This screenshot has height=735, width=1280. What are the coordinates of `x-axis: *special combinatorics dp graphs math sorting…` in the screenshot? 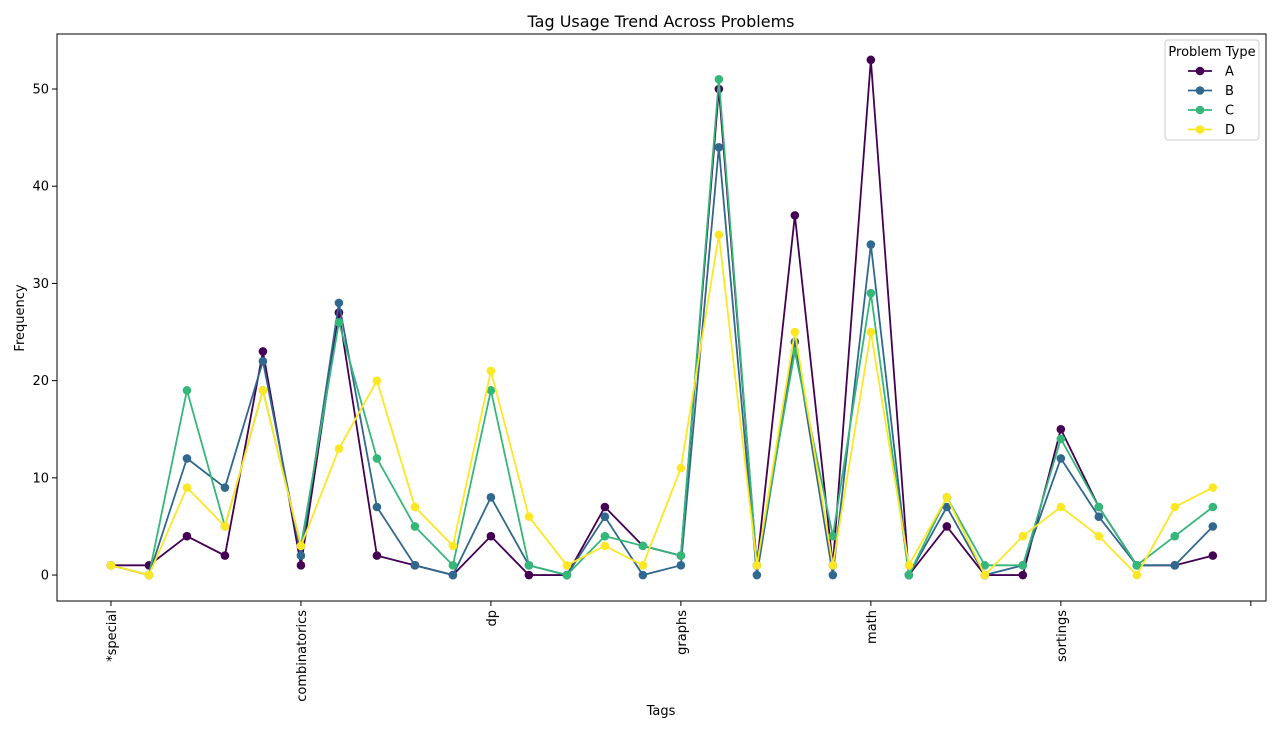 It's located at (678, 651).